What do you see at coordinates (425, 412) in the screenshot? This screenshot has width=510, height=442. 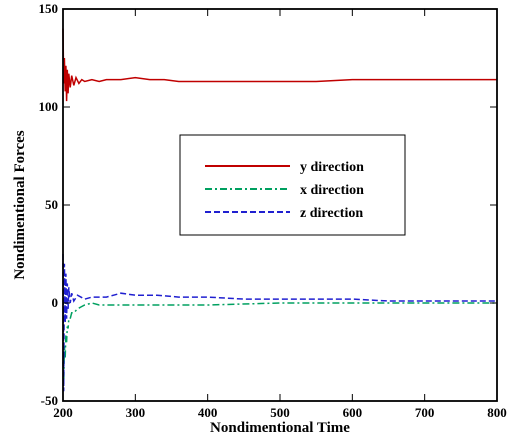 I see `x-tick-label: 700` at bounding box center [425, 412].